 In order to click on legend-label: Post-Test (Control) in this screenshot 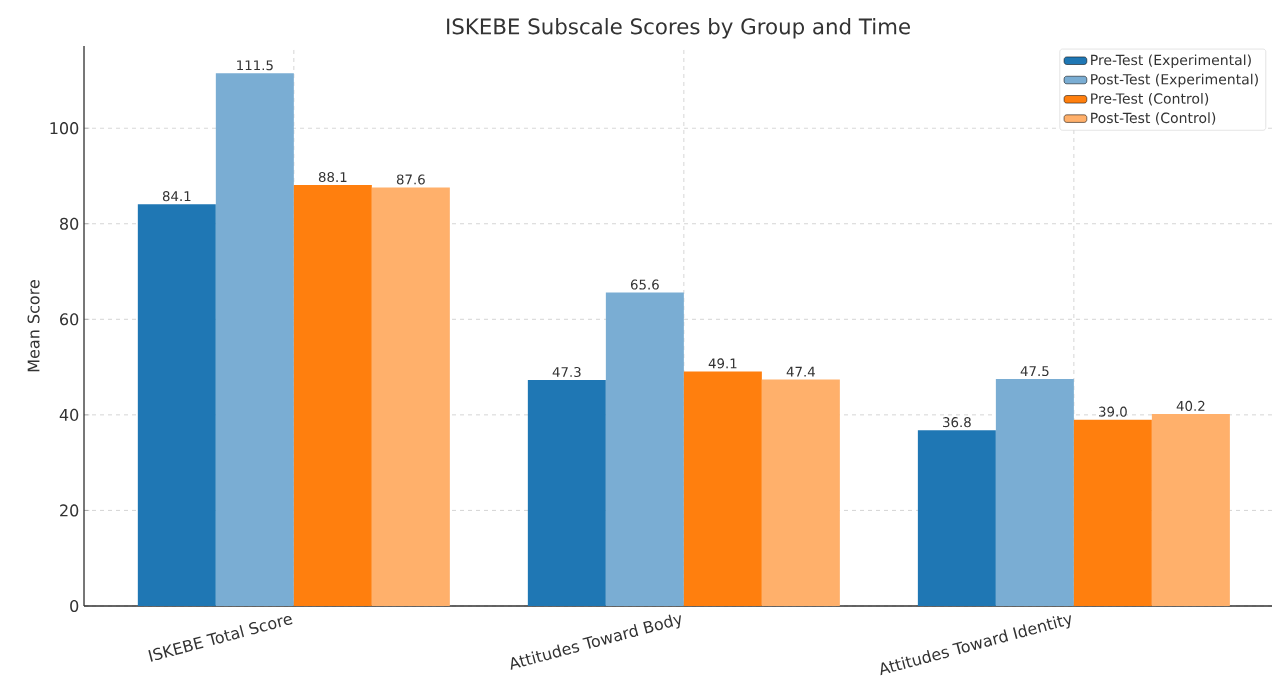, I will do `click(1153, 118)`.